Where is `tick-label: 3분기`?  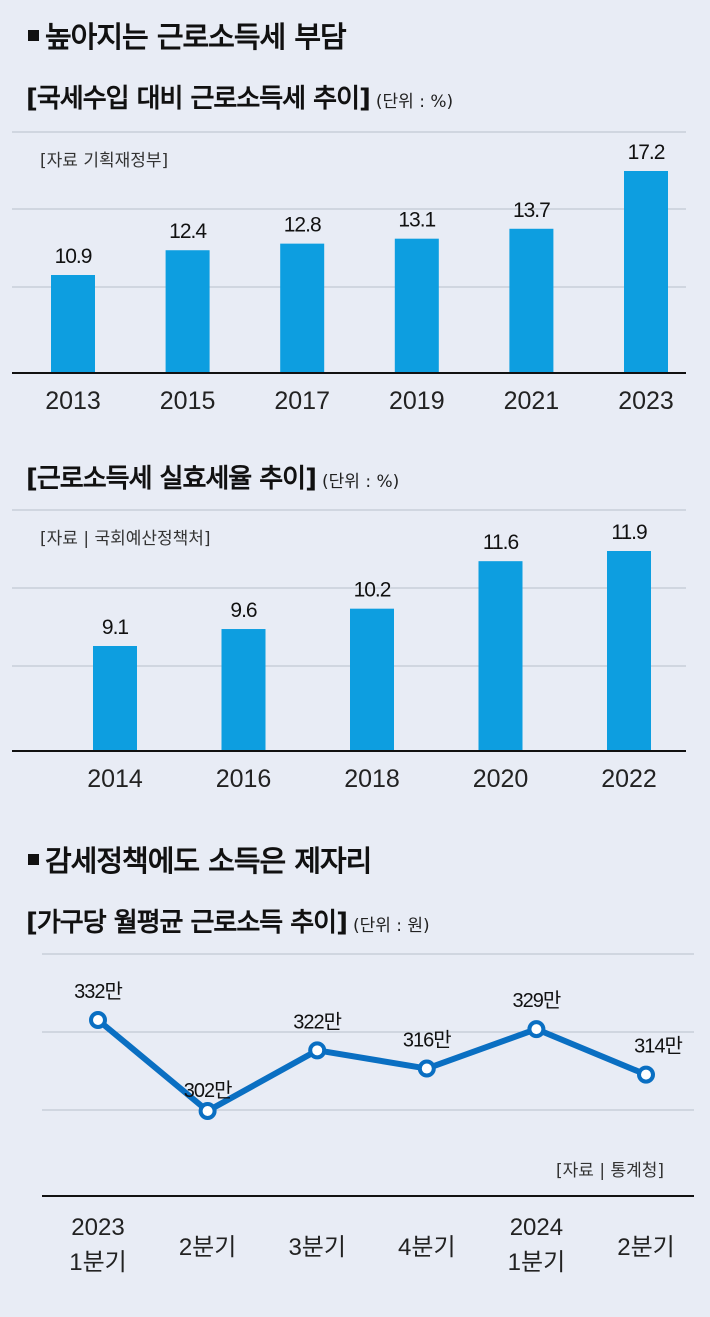
tick-label: 3분기 is located at coordinates (317, 1247).